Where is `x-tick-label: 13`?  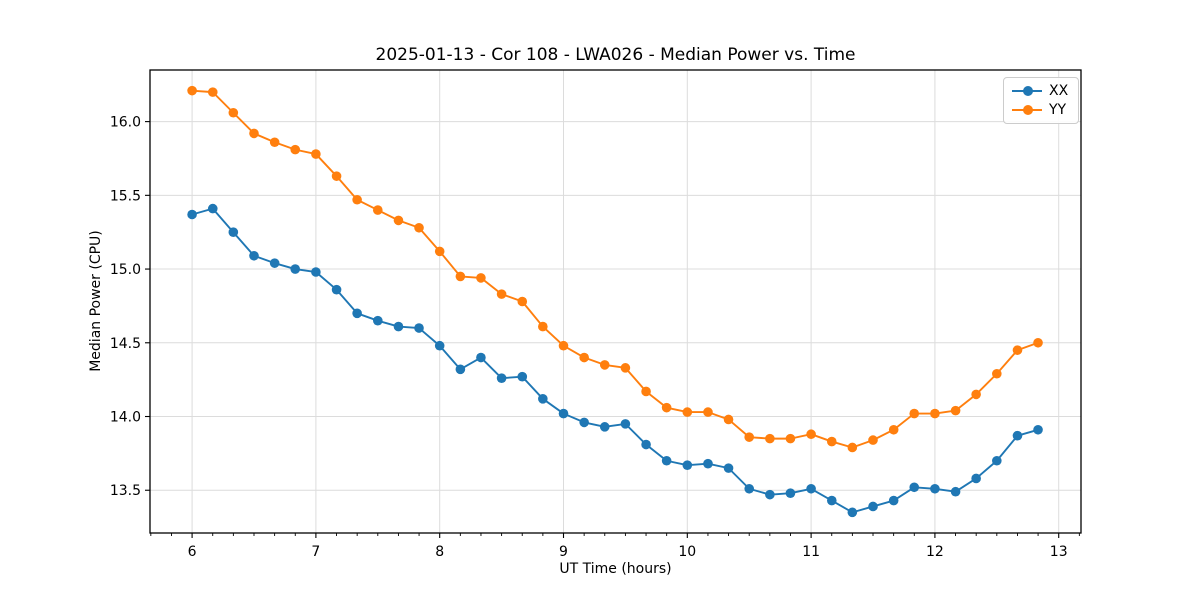 x-tick-label: 13 is located at coordinates (1059, 552).